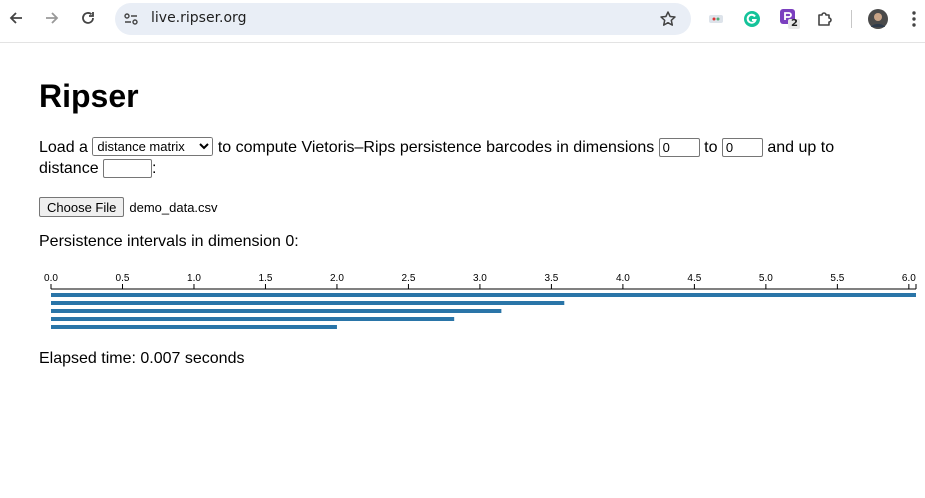 The width and height of the screenshot is (925, 498). I want to click on extensions-puzzle-icon, so click(825, 19).